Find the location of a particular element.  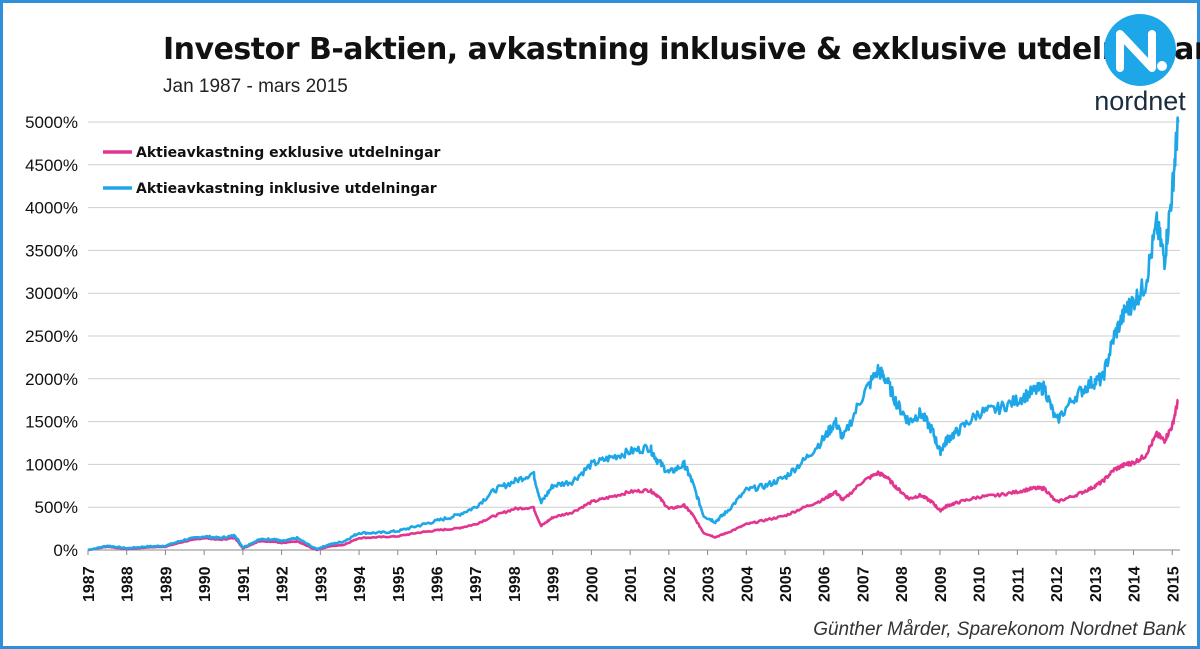

x-tick-label: 1988 is located at coordinates (128, 584).